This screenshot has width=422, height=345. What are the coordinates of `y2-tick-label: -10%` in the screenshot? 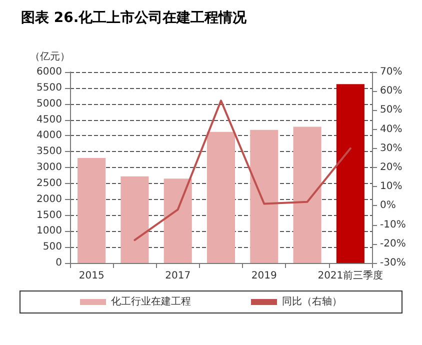 It's located at (393, 224).